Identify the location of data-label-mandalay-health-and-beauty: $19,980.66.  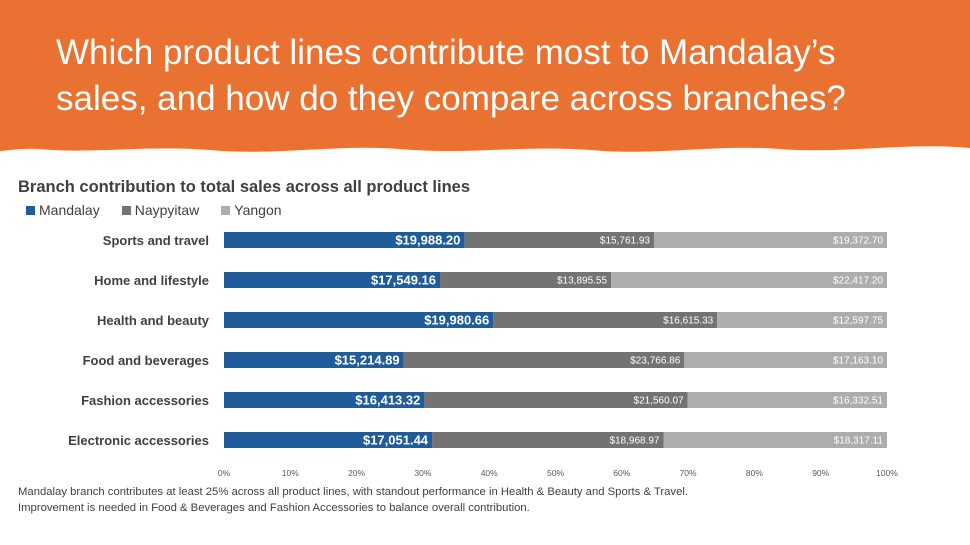
(456, 320).